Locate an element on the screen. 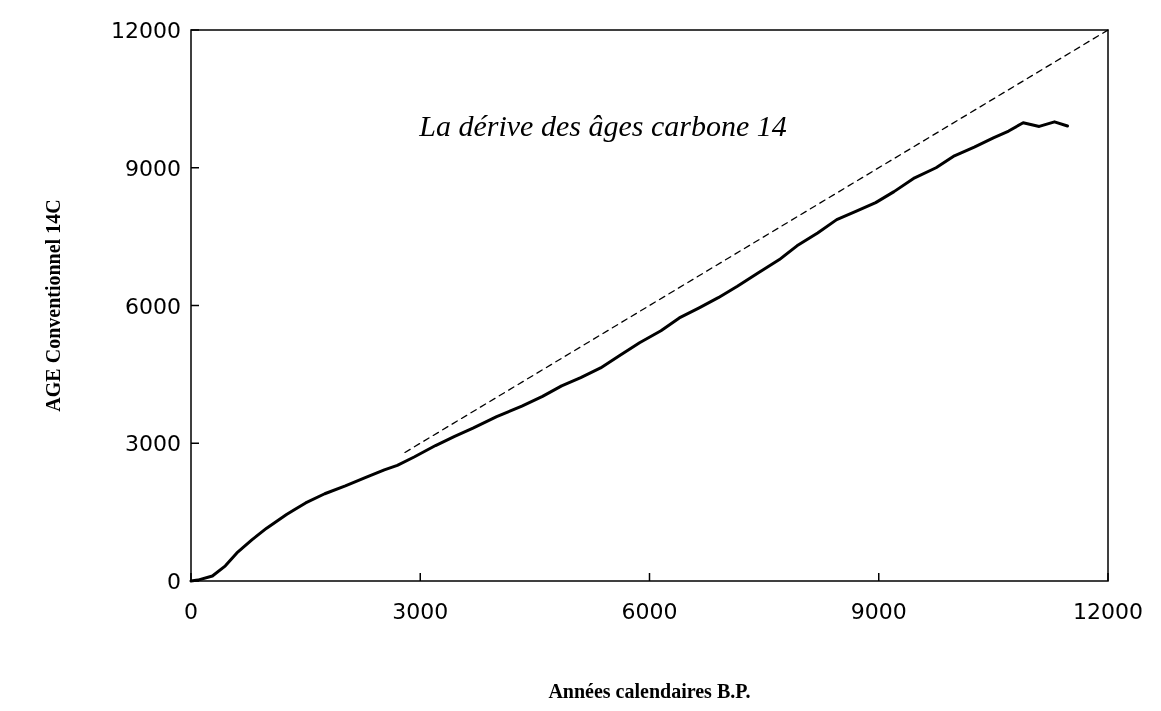 The width and height of the screenshot is (1161, 711). y-tick-label: 3000 is located at coordinates (153, 444).